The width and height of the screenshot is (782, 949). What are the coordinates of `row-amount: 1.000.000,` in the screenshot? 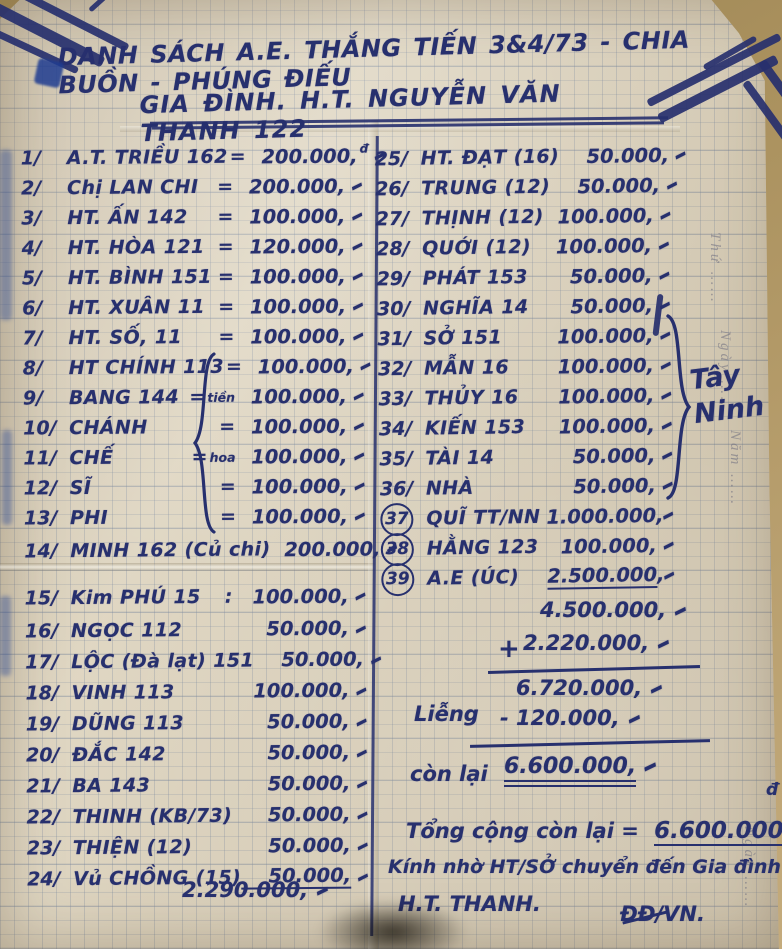 It's located at (605, 516).